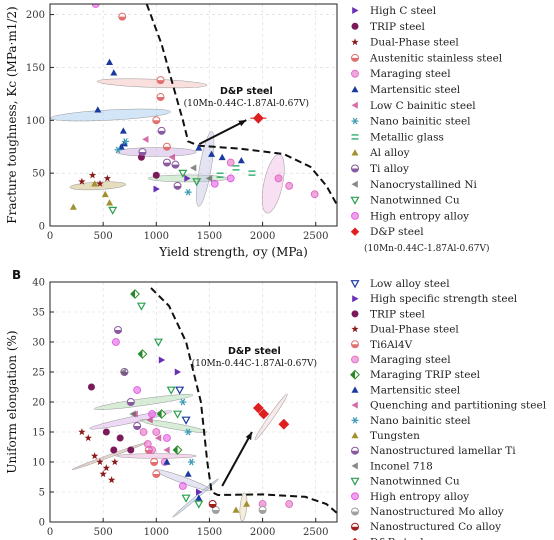 The width and height of the screenshot is (554, 540). Describe the element at coordinates (400, 284) in the screenshot. I see `legend-item-low-alloy-steel: Low alloy steel` at that location.